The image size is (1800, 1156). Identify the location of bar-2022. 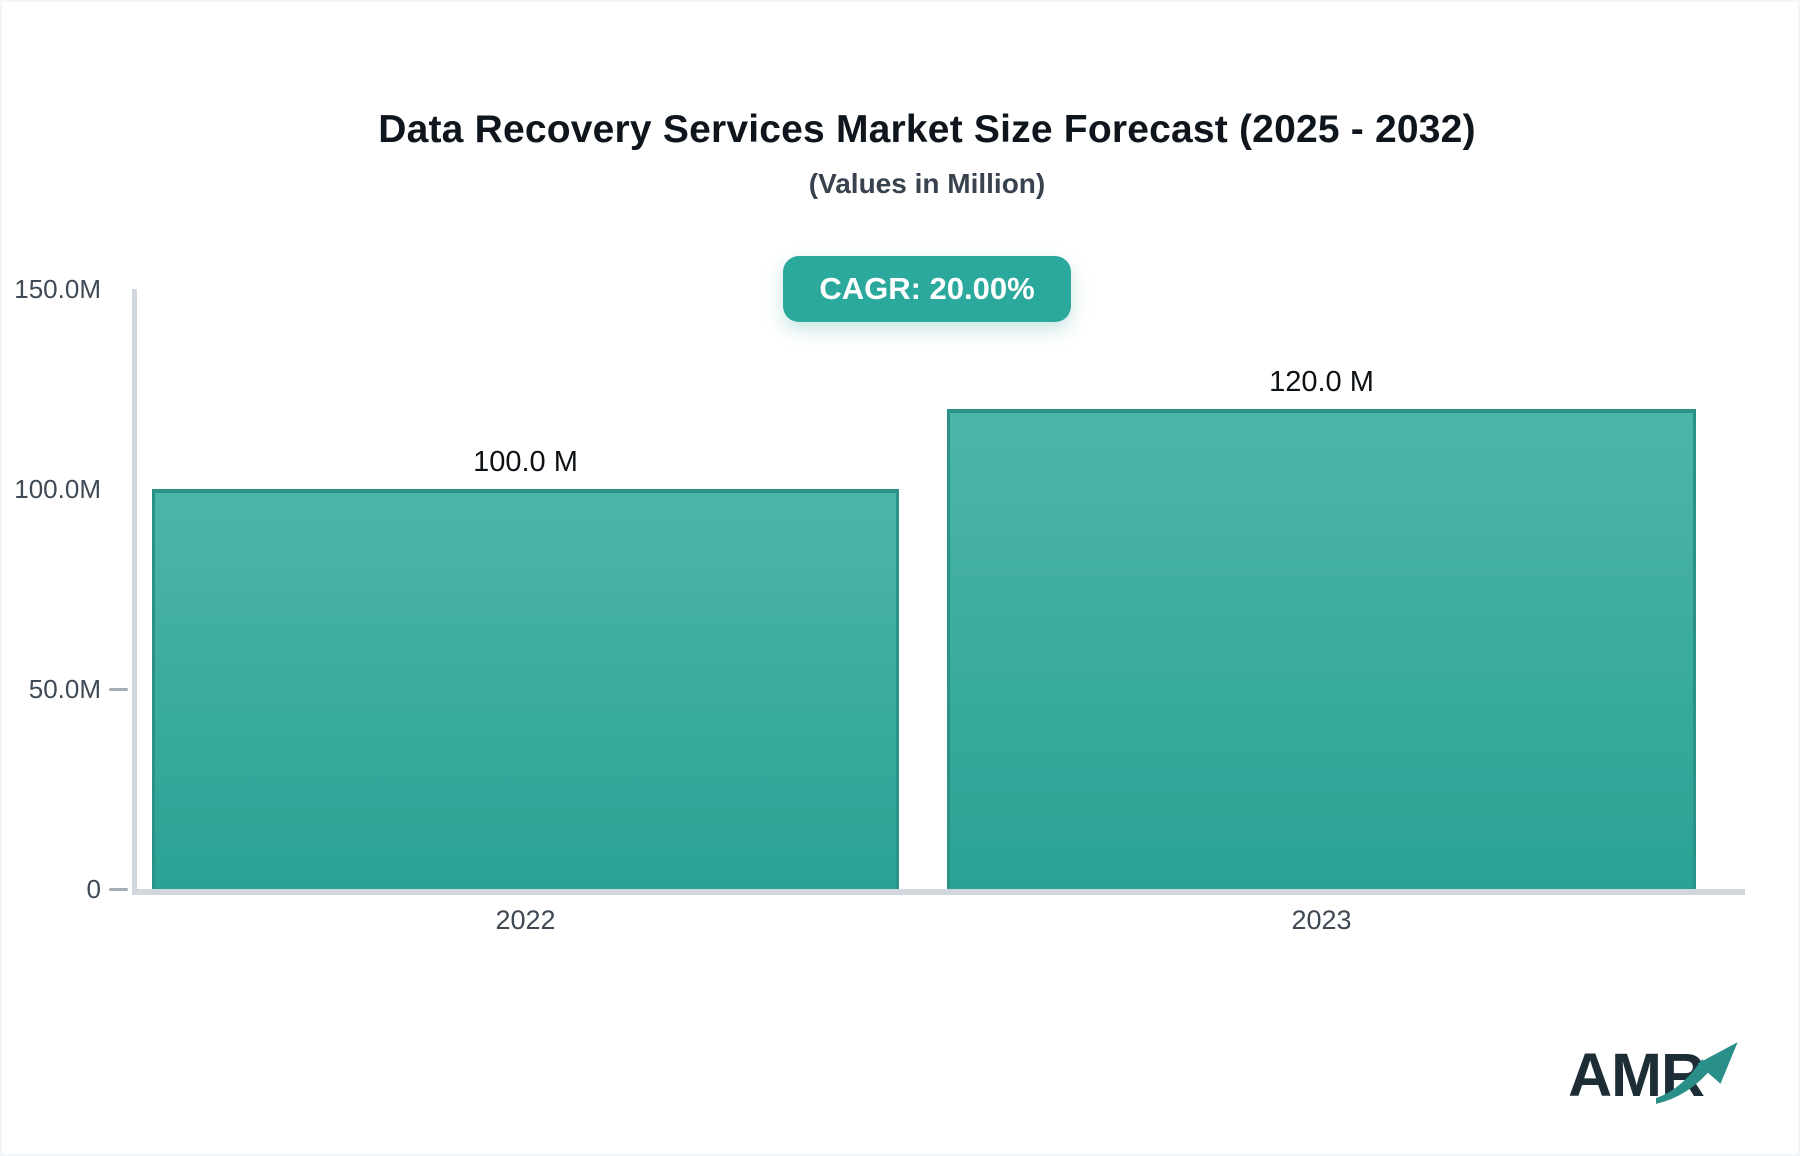
(525, 689).